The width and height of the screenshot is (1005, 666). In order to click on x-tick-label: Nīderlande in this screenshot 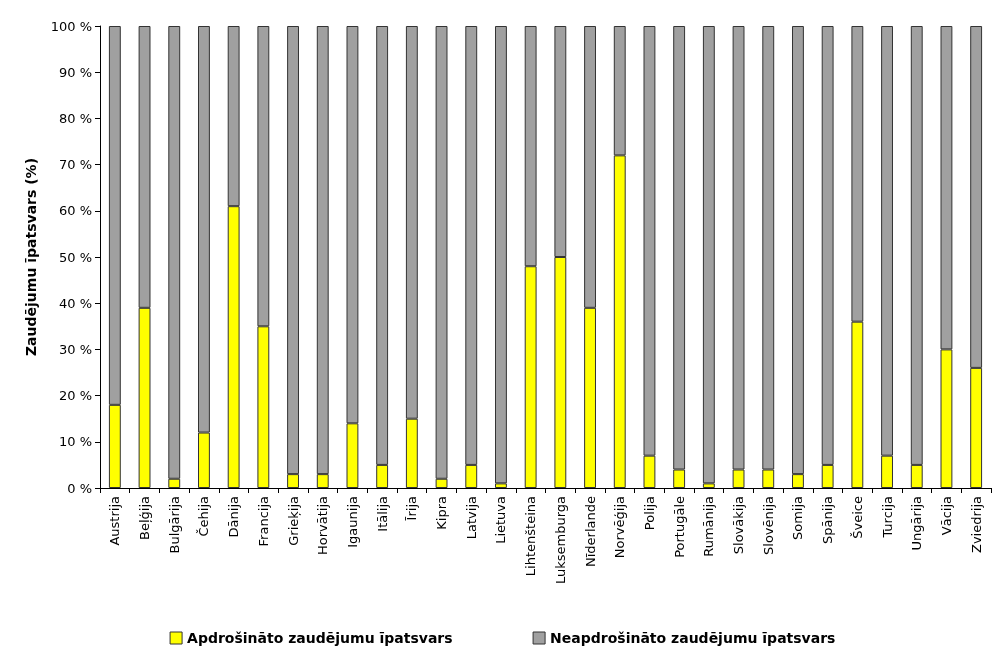, I will do `click(590, 531)`.